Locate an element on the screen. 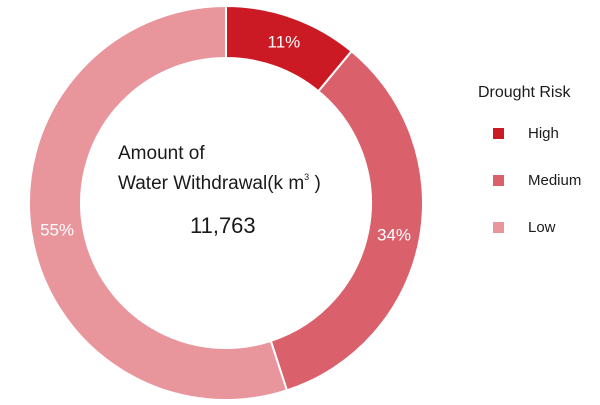  legend-item-low: Low is located at coordinates (537, 227).